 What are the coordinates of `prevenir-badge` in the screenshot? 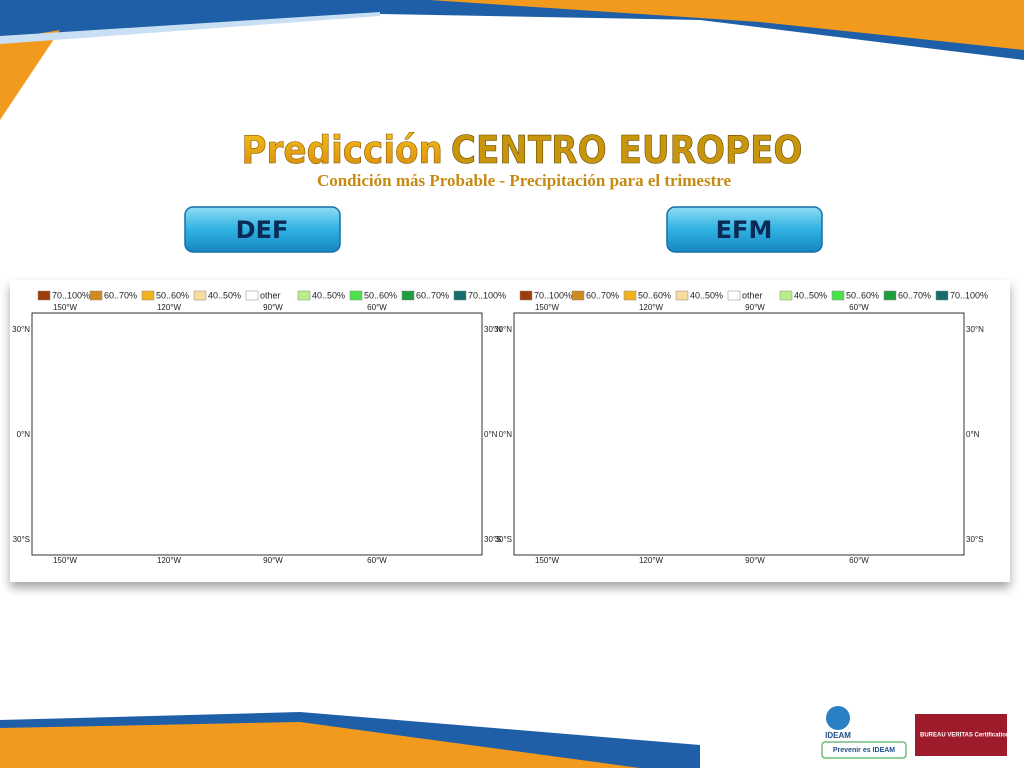 It's located at (864, 750).